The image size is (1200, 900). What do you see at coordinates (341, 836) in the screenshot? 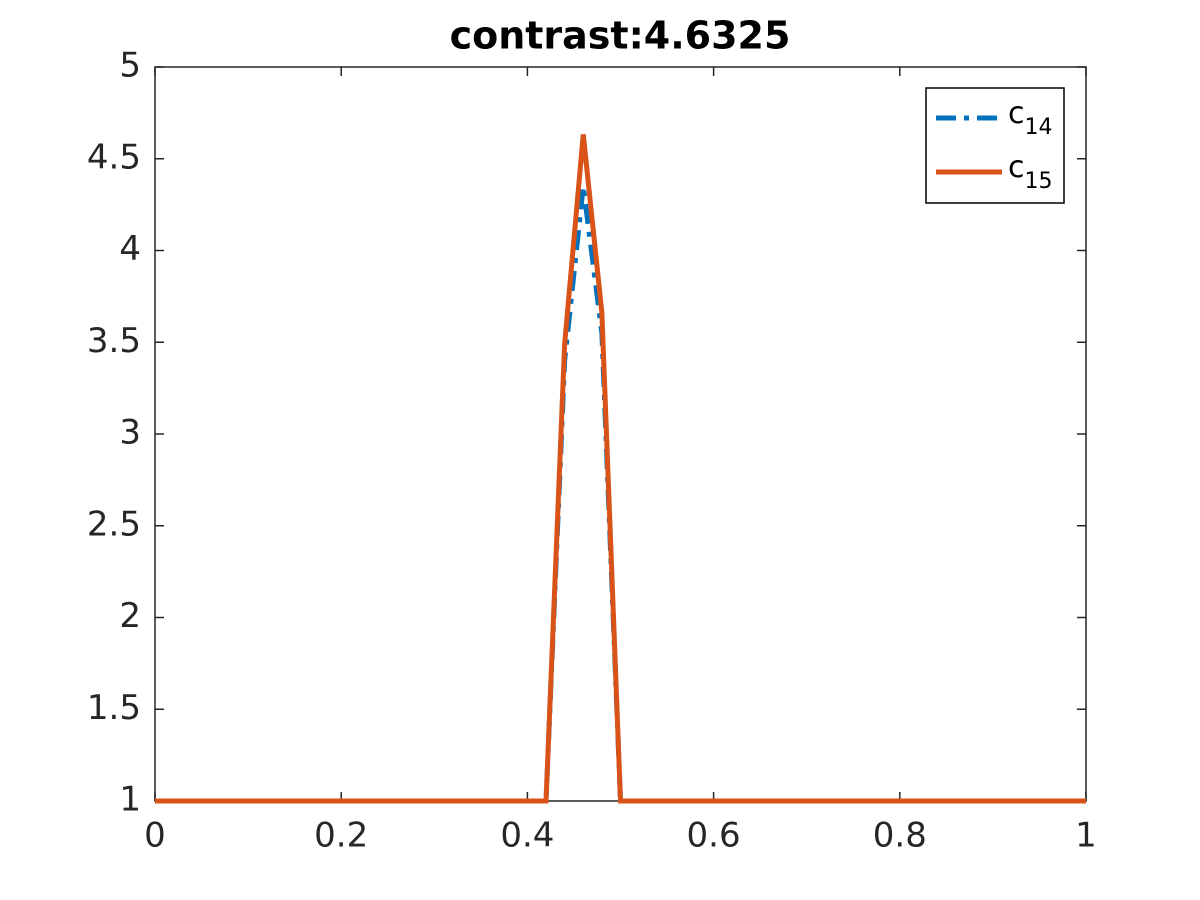
I see `x-tick-label: 0.2` at bounding box center [341, 836].